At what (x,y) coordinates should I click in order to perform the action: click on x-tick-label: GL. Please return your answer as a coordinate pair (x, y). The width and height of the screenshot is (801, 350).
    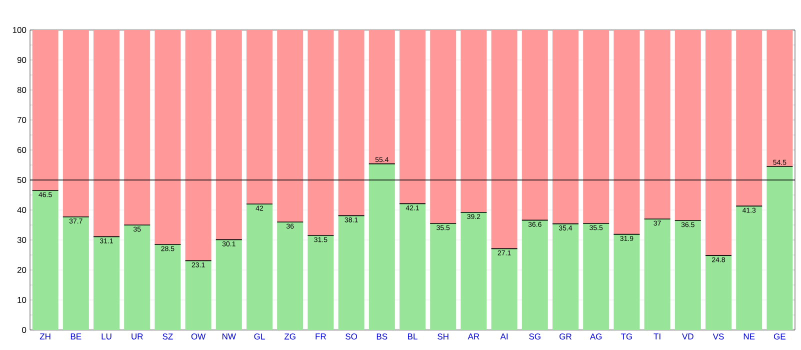
    Looking at the image, I should click on (259, 337).